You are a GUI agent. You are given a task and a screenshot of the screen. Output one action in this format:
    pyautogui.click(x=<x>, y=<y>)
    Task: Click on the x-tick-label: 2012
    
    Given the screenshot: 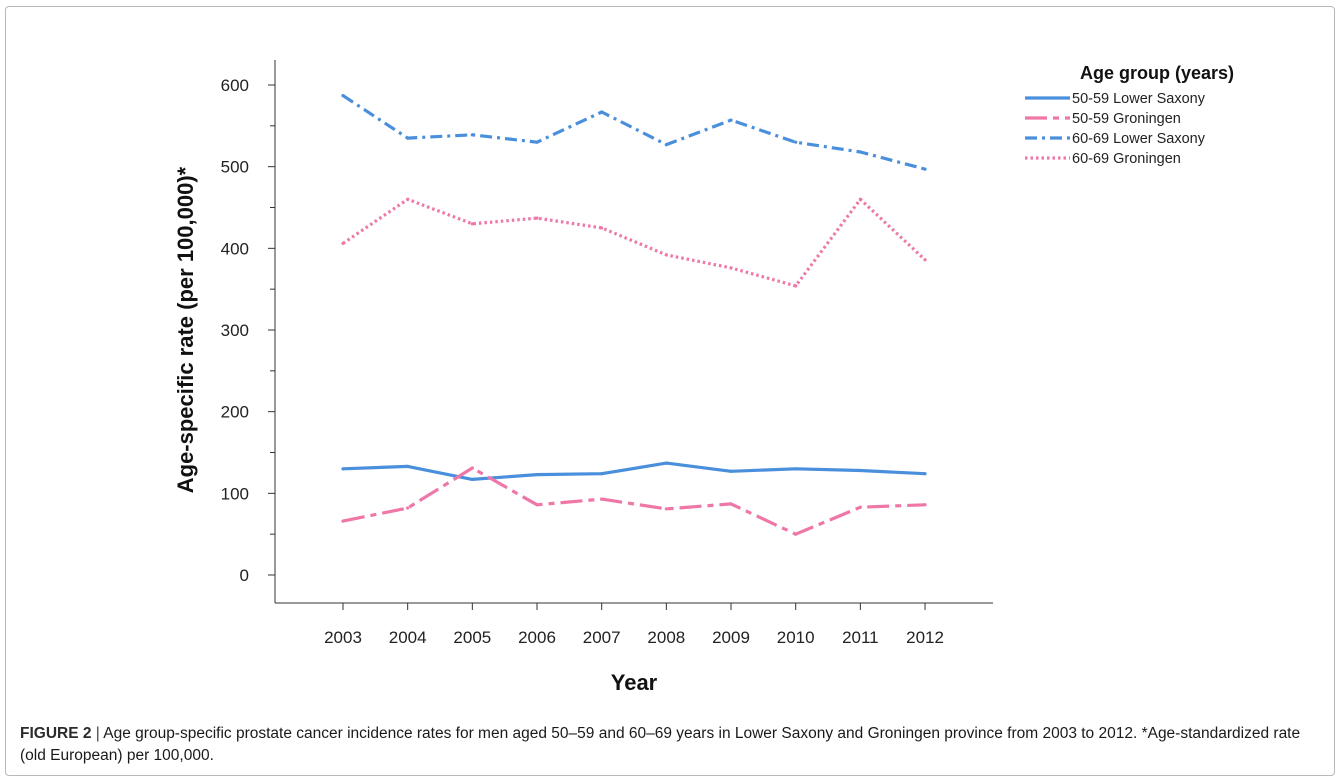 What is the action you would take?
    pyautogui.click(x=925, y=637)
    